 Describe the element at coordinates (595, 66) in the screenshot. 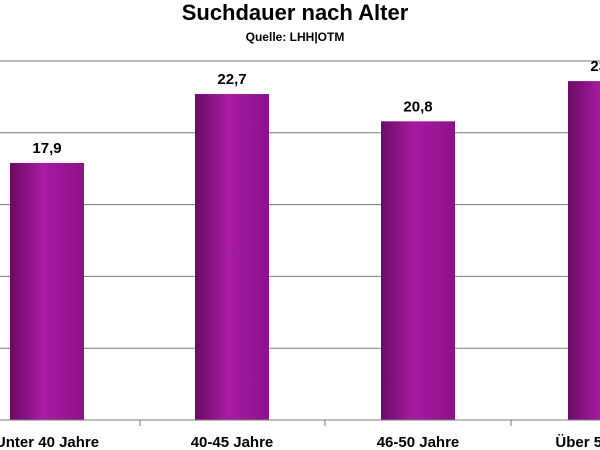

I see `bar-value-label: 23,6` at that location.